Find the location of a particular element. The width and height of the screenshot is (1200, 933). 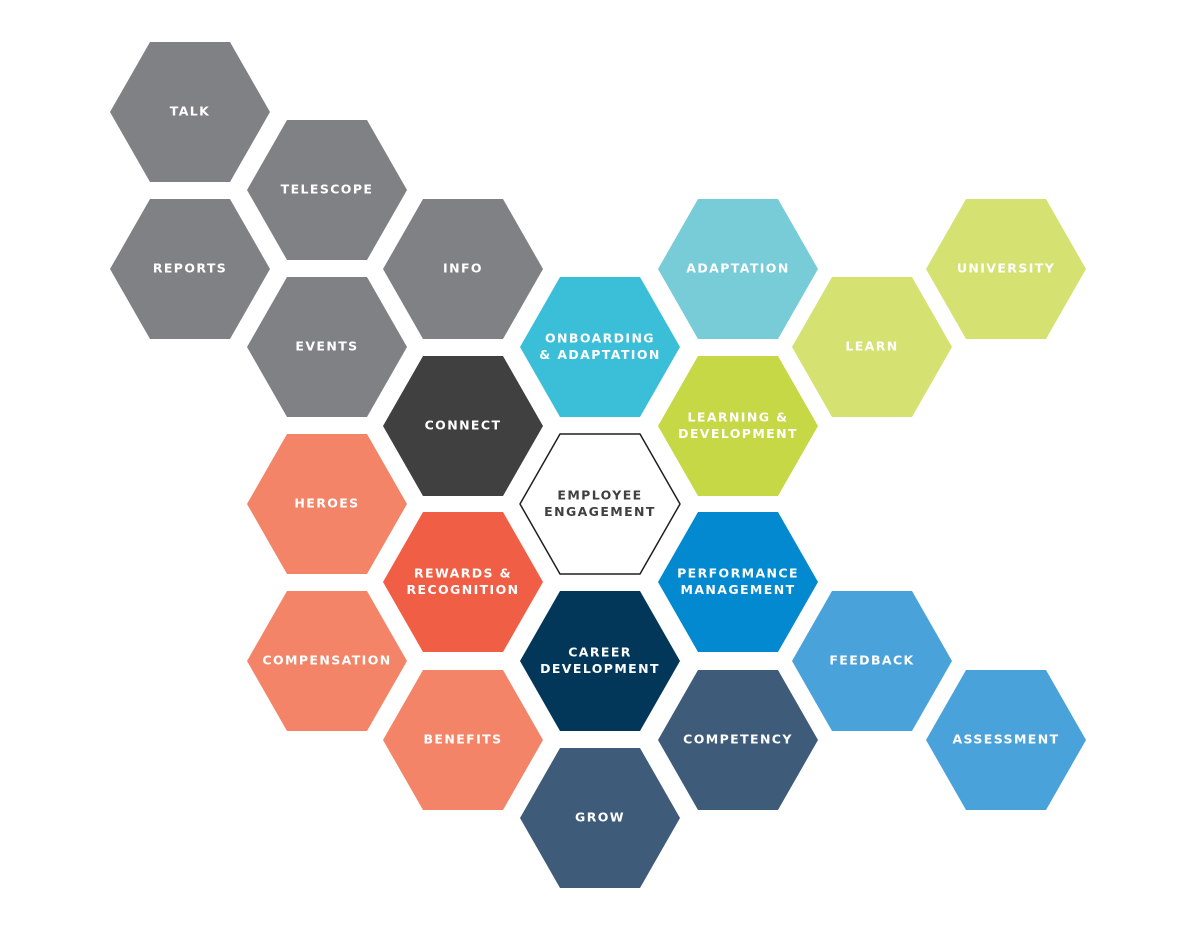

hexagon-label: COMPENSATION is located at coordinates (326, 660).